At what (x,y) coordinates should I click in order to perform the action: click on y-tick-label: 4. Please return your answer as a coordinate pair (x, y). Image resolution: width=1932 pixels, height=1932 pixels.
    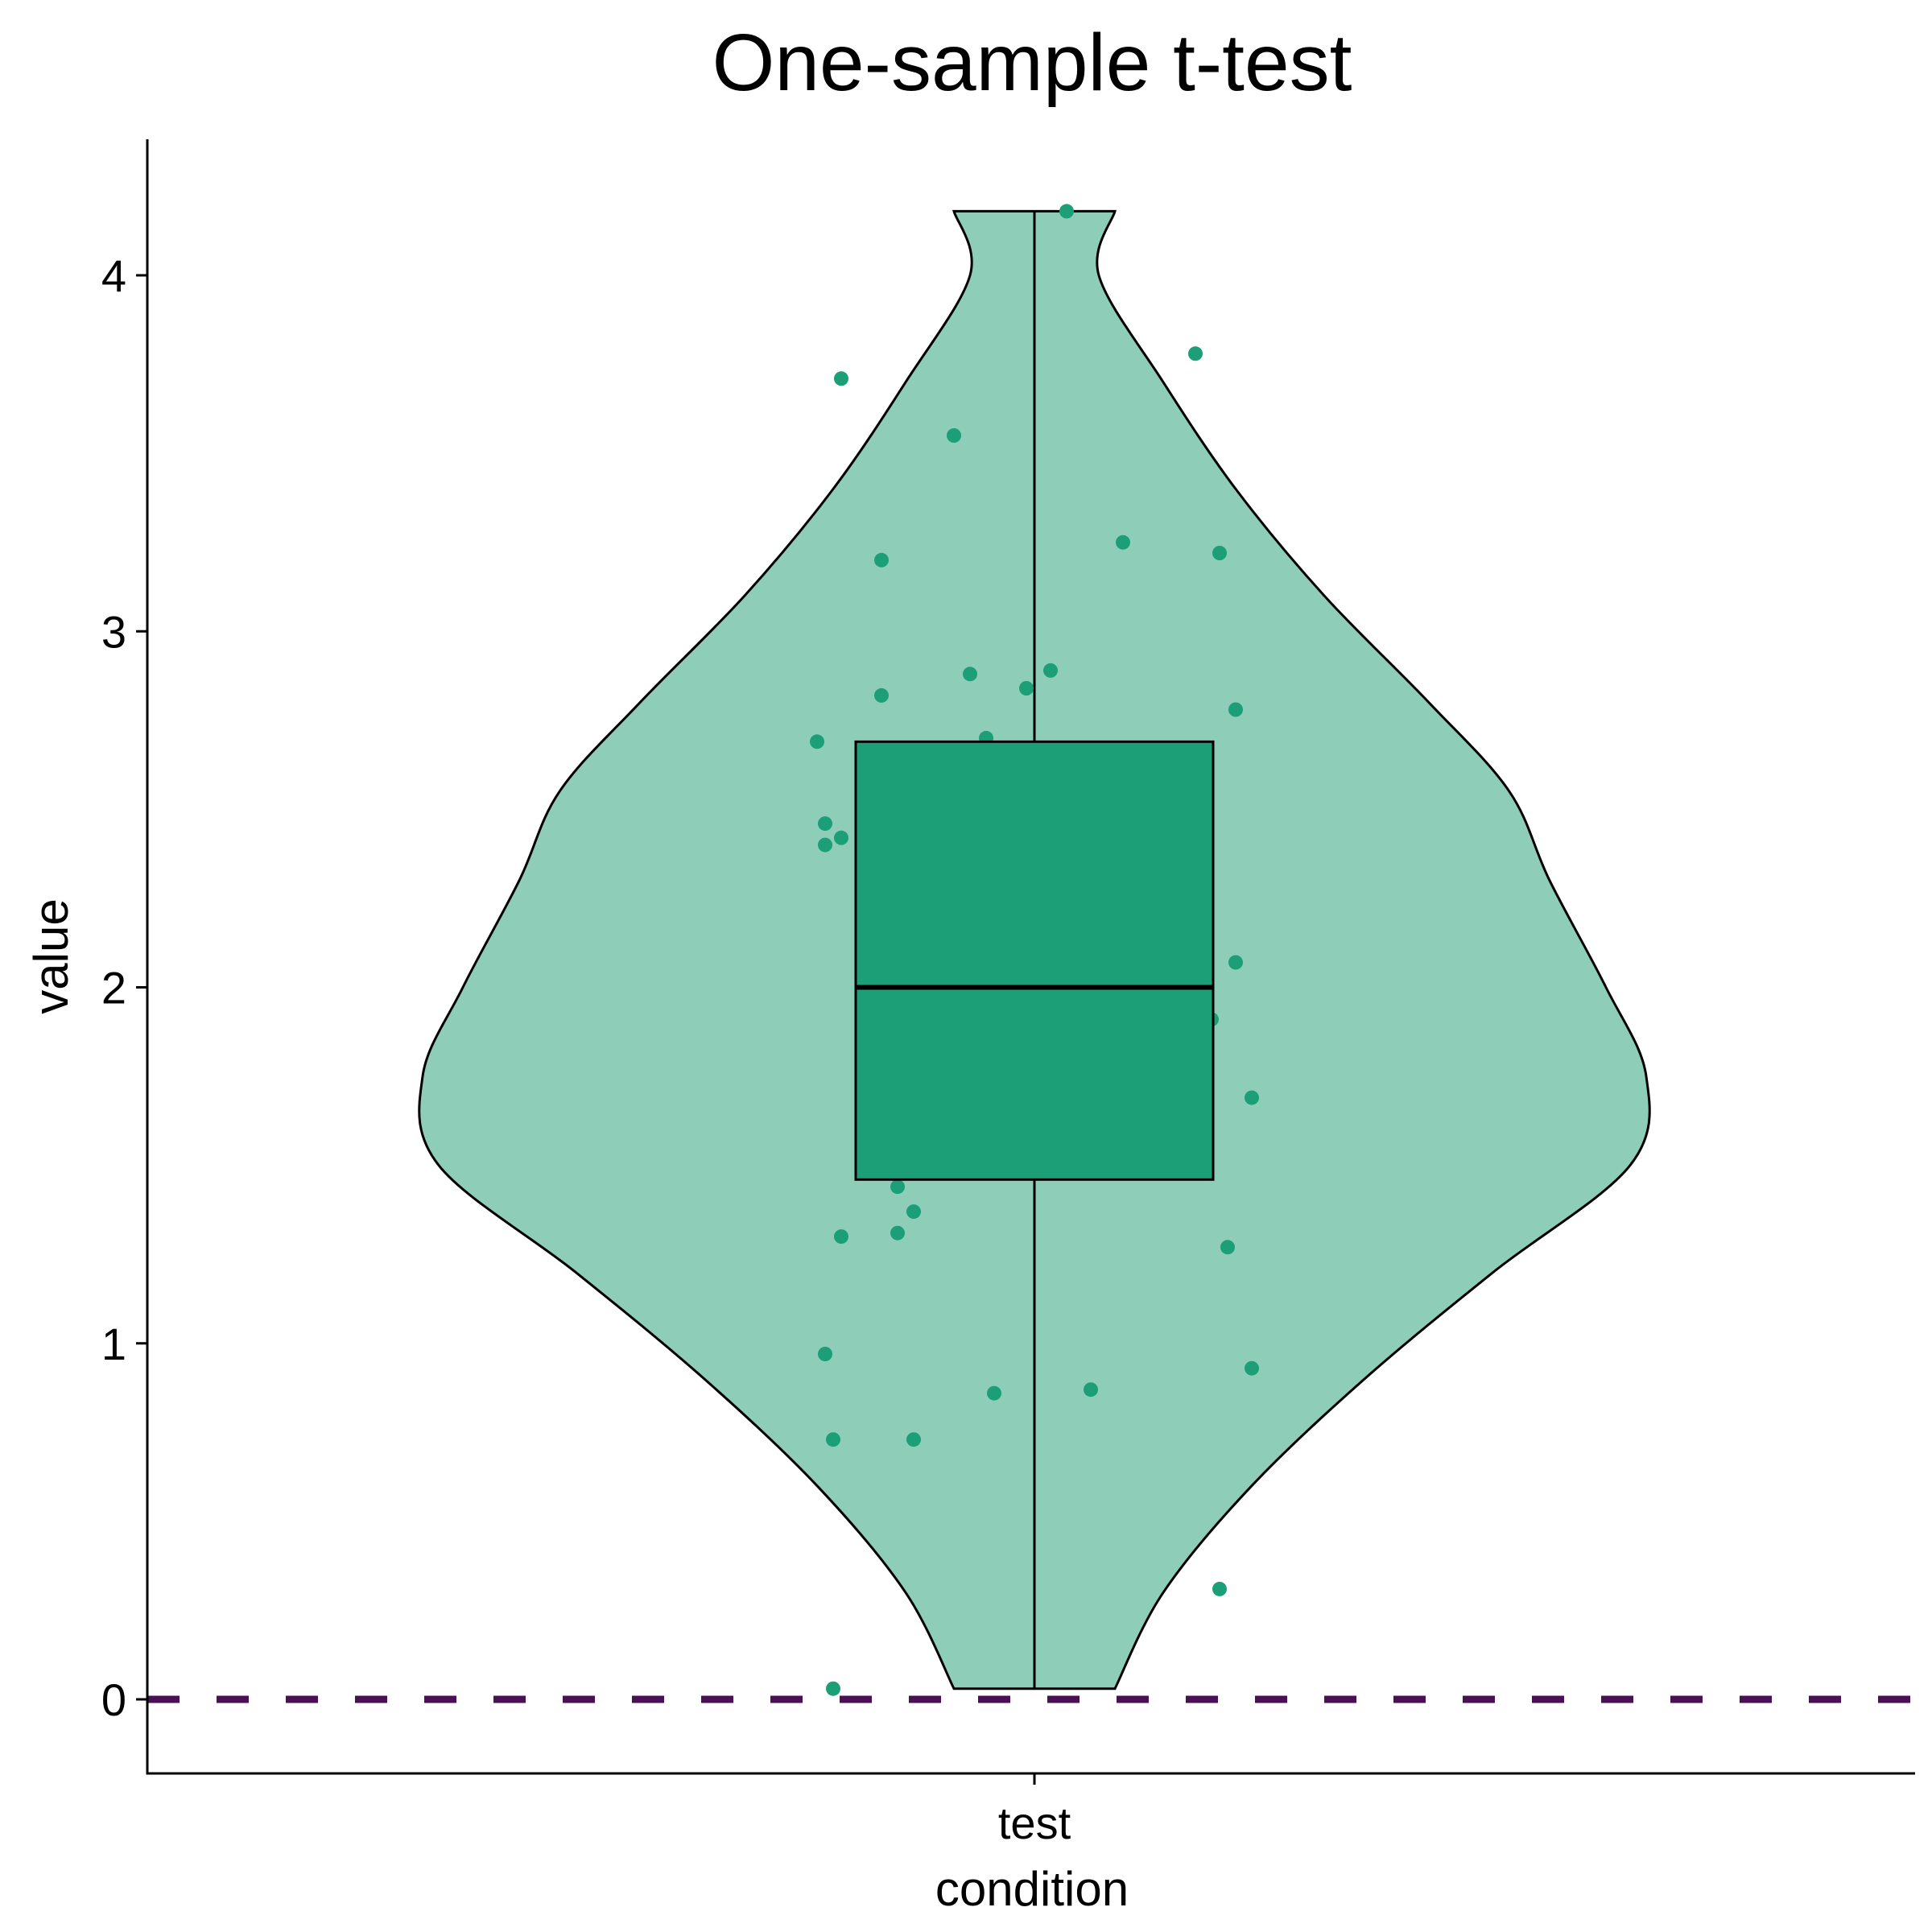
    Looking at the image, I should click on (113, 275).